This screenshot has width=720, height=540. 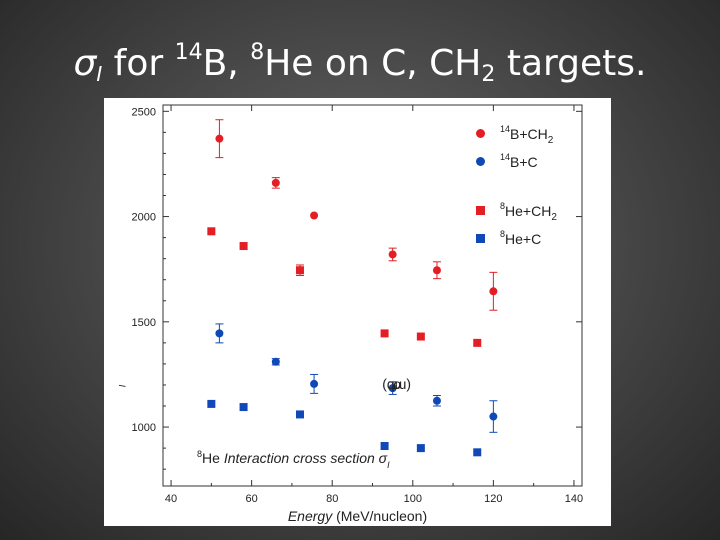 What do you see at coordinates (144, 112) in the screenshot?
I see `y-tick-label: 2500` at bounding box center [144, 112].